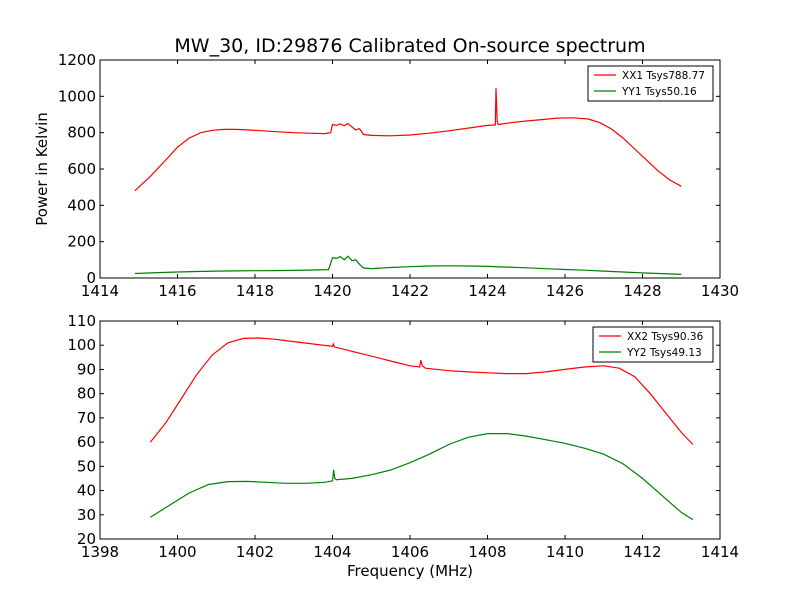  I want to click on legend-entry-label: XX1 Tsys788.77, so click(663, 76).